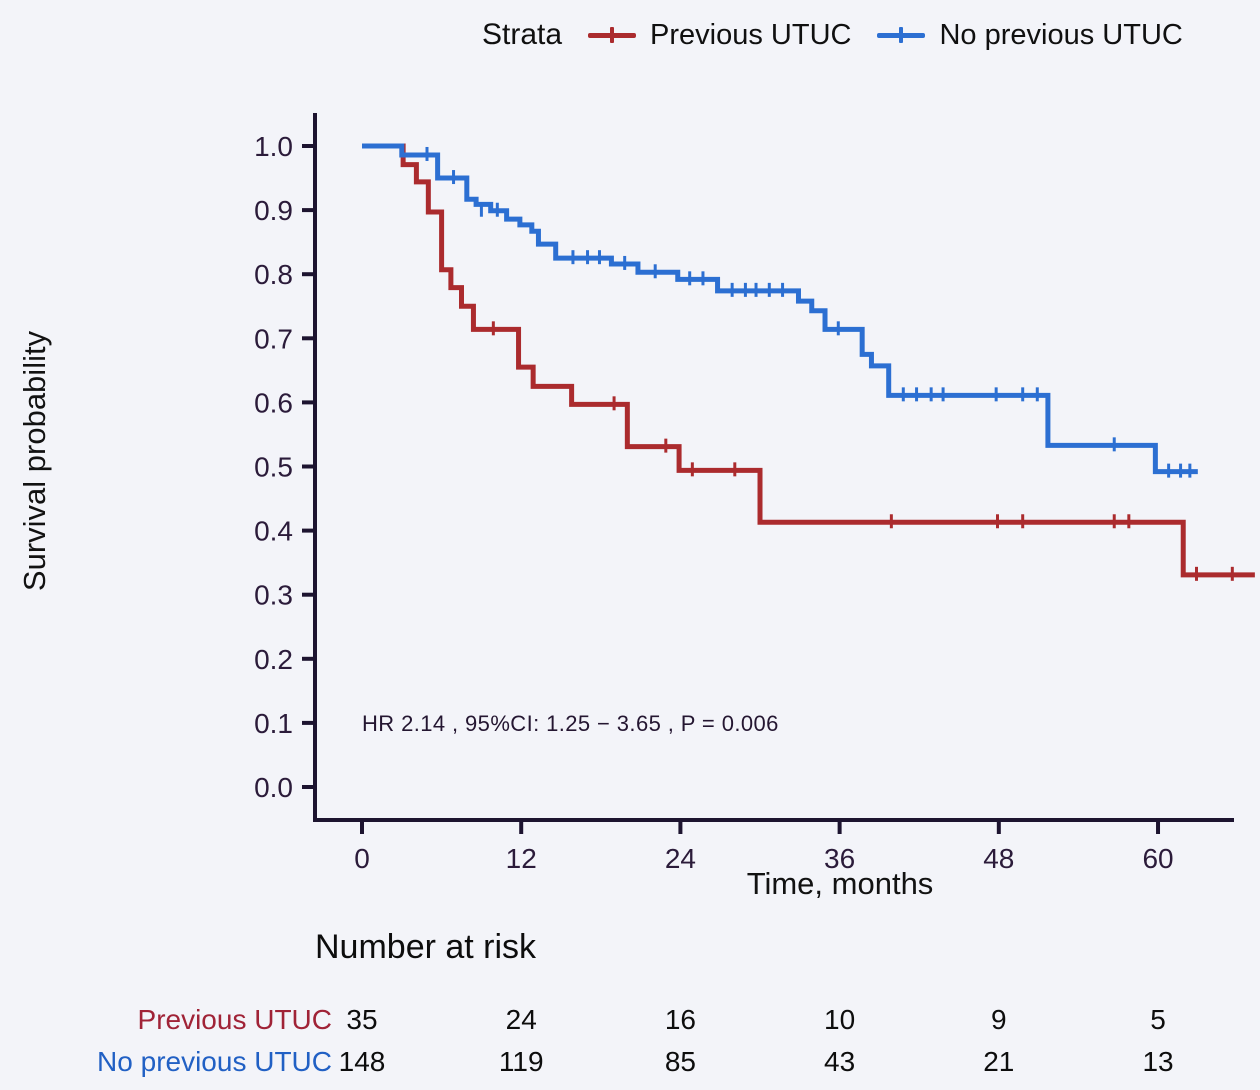  I want to click on risk-value: 21, so click(999, 1061).